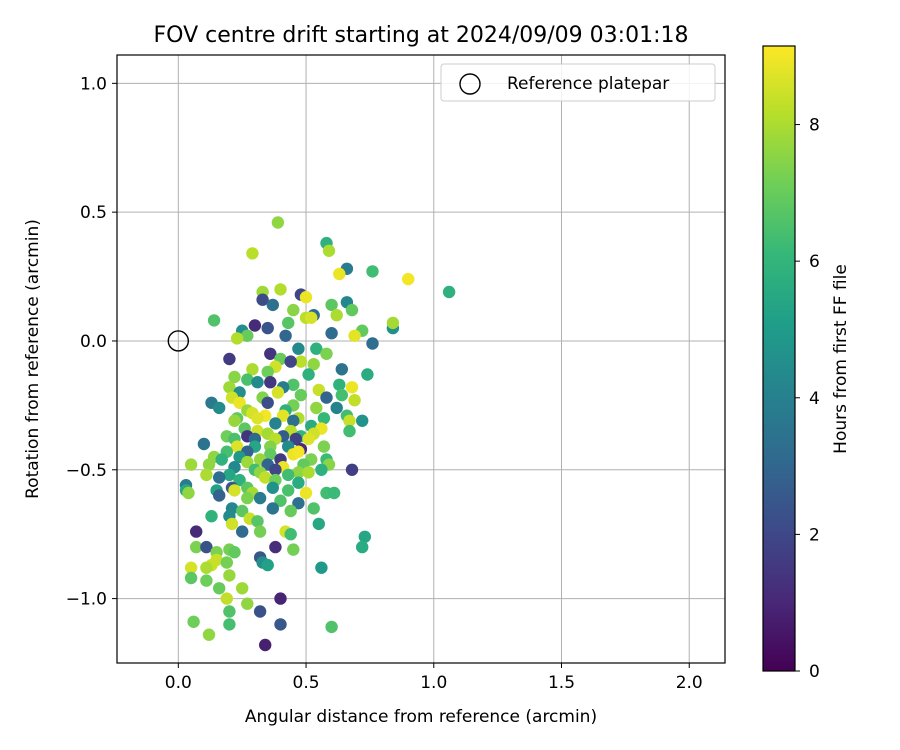 The width and height of the screenshot is (900, 750). I want to click on y-axis-label: Rotation from reference (arcmin), so click(33, 359).